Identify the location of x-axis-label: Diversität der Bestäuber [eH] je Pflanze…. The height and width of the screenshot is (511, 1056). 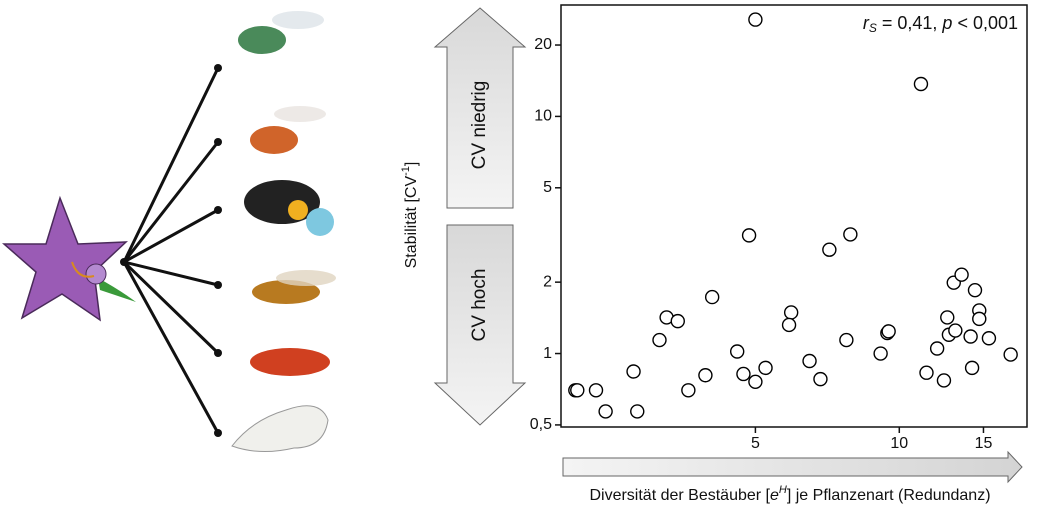
(789, 494).